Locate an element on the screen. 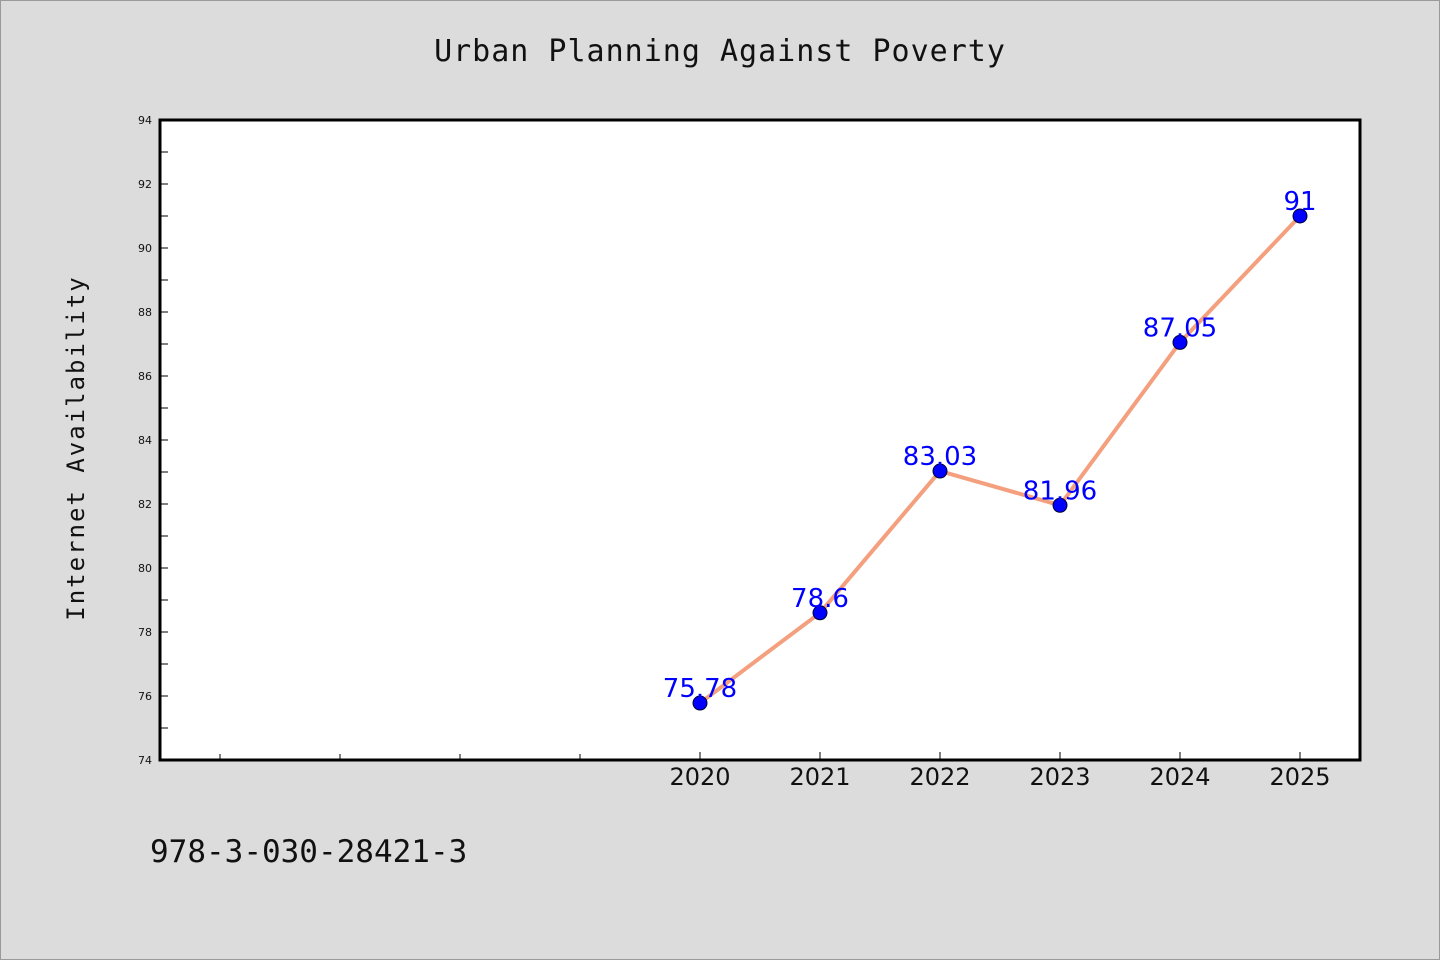 The width and height of the screenshot is (1440, 960). y-tick-label: 80 is located at coordinates (145, 568).